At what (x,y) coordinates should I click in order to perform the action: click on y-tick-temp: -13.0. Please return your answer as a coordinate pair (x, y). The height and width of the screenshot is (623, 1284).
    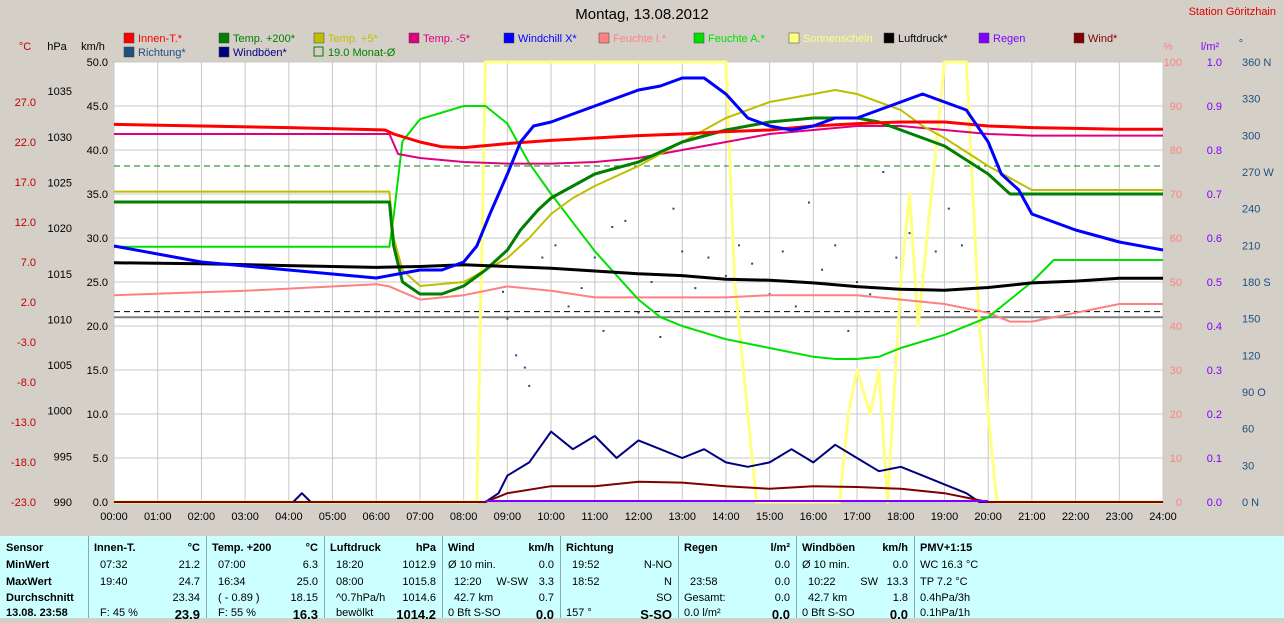
    Looking at the image, I should click on (23, 423).